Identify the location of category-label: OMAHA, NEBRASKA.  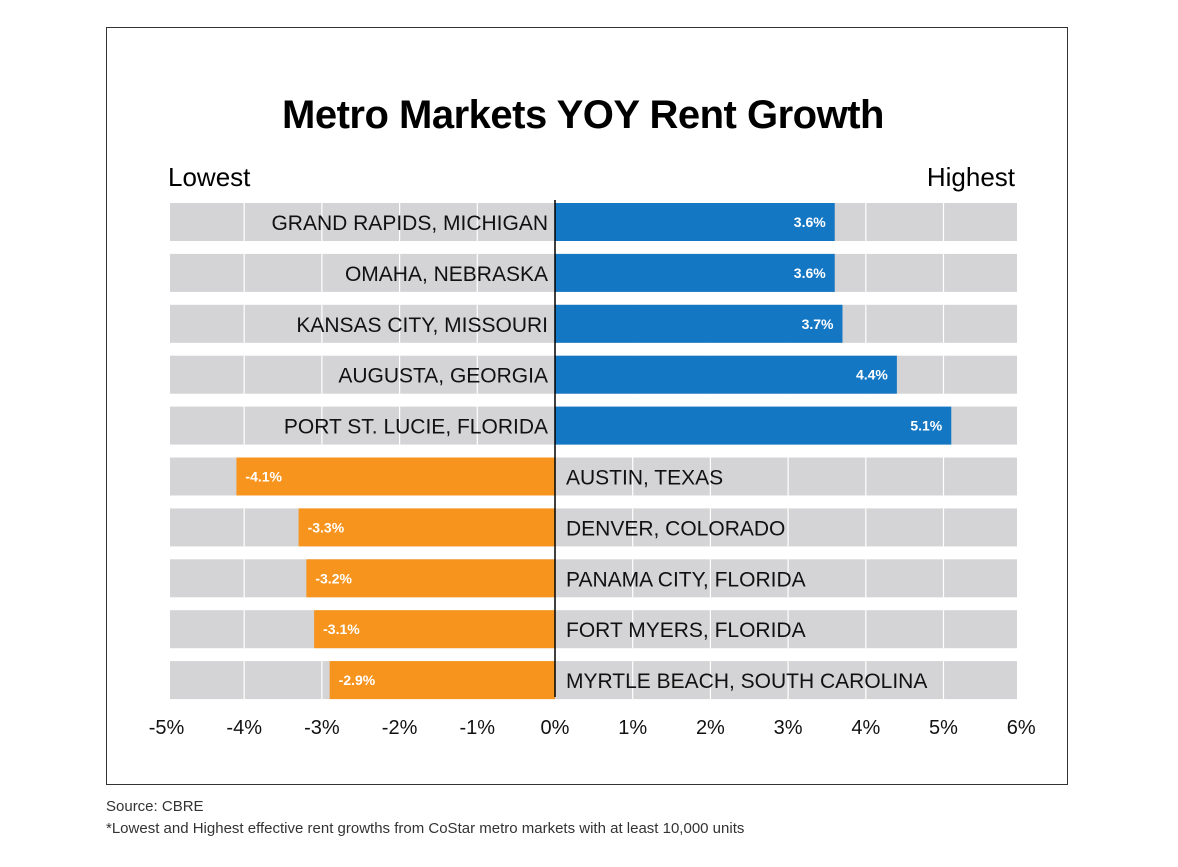
(446, 274).